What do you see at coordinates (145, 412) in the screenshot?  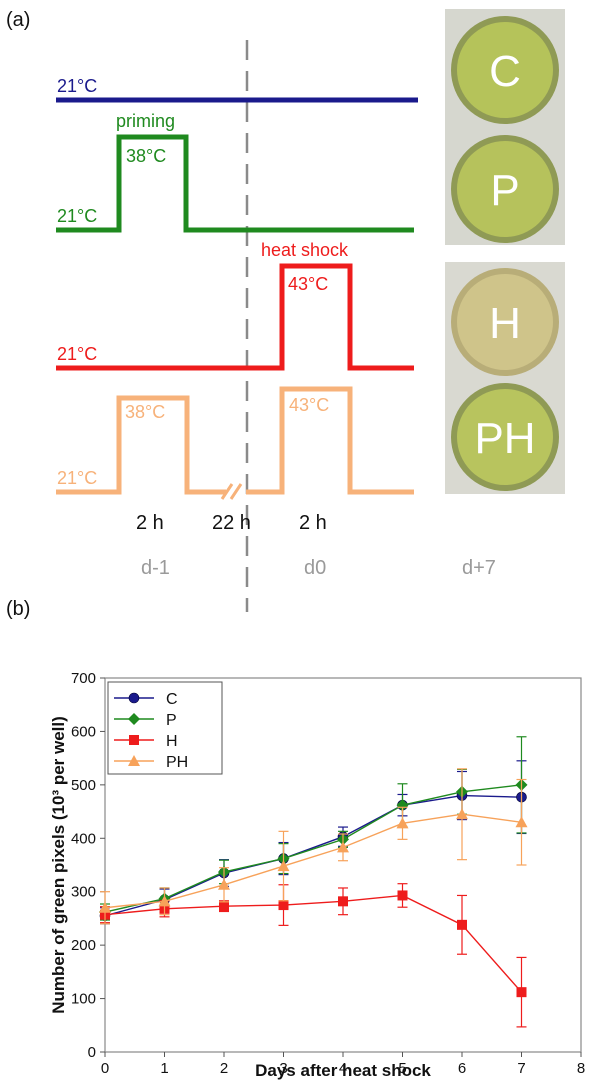 I see `trace-ph-pulse1-label: 38°C` at bounding box center [145, 412].